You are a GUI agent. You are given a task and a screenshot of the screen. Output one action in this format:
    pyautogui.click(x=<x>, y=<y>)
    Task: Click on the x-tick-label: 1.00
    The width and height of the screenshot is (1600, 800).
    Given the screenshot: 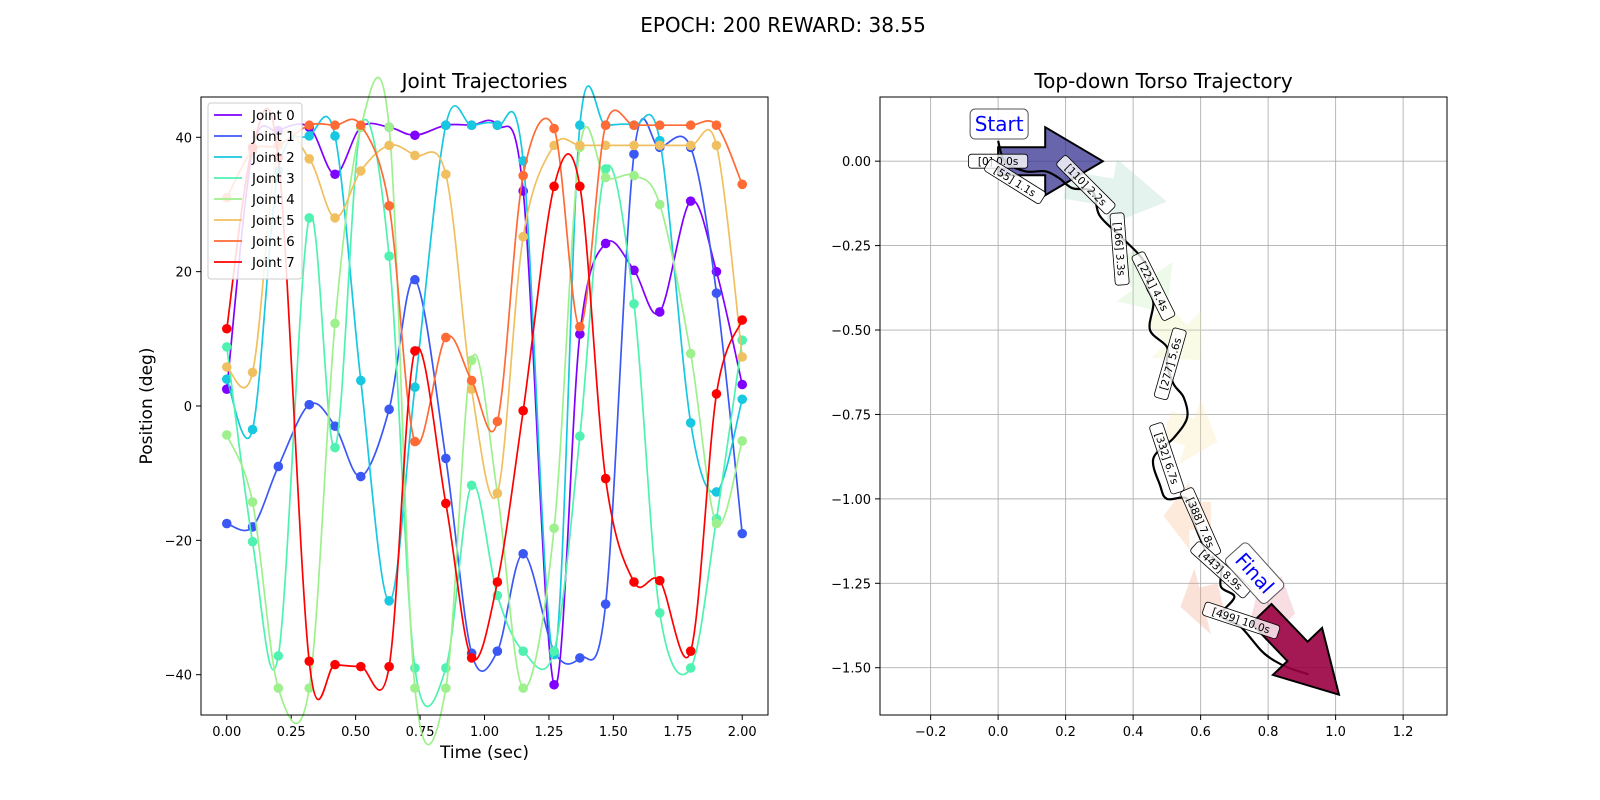 What is the action you would take?
    pyautogui.click(x=484, y=732)
    